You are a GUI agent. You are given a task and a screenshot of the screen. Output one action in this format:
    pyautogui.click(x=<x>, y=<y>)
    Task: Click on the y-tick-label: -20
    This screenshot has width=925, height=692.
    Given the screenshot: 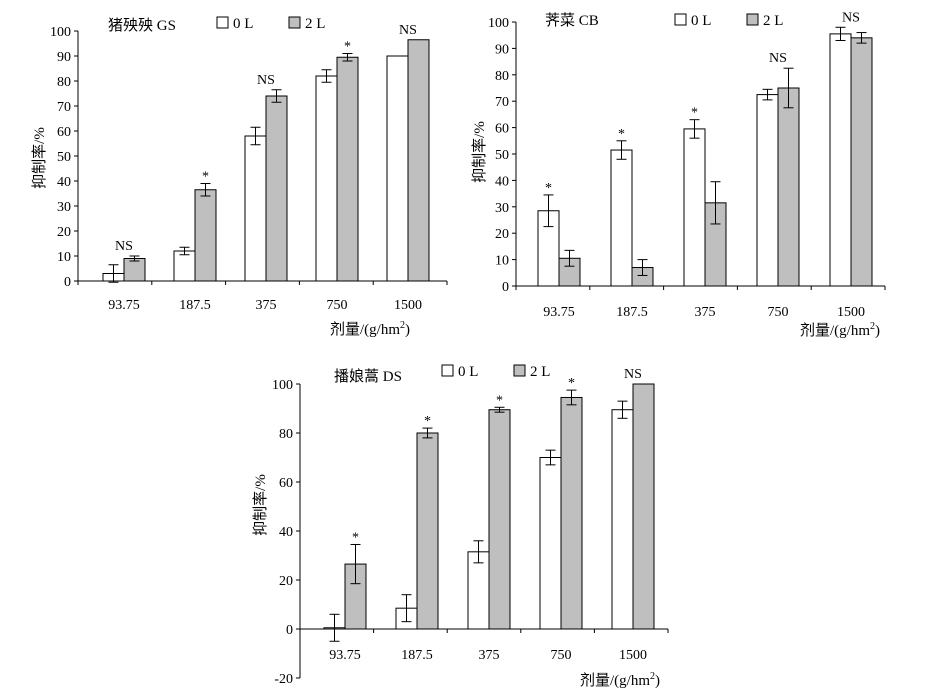 What is the action you would take?
    pyautogui.click(x=283, y=679)
    